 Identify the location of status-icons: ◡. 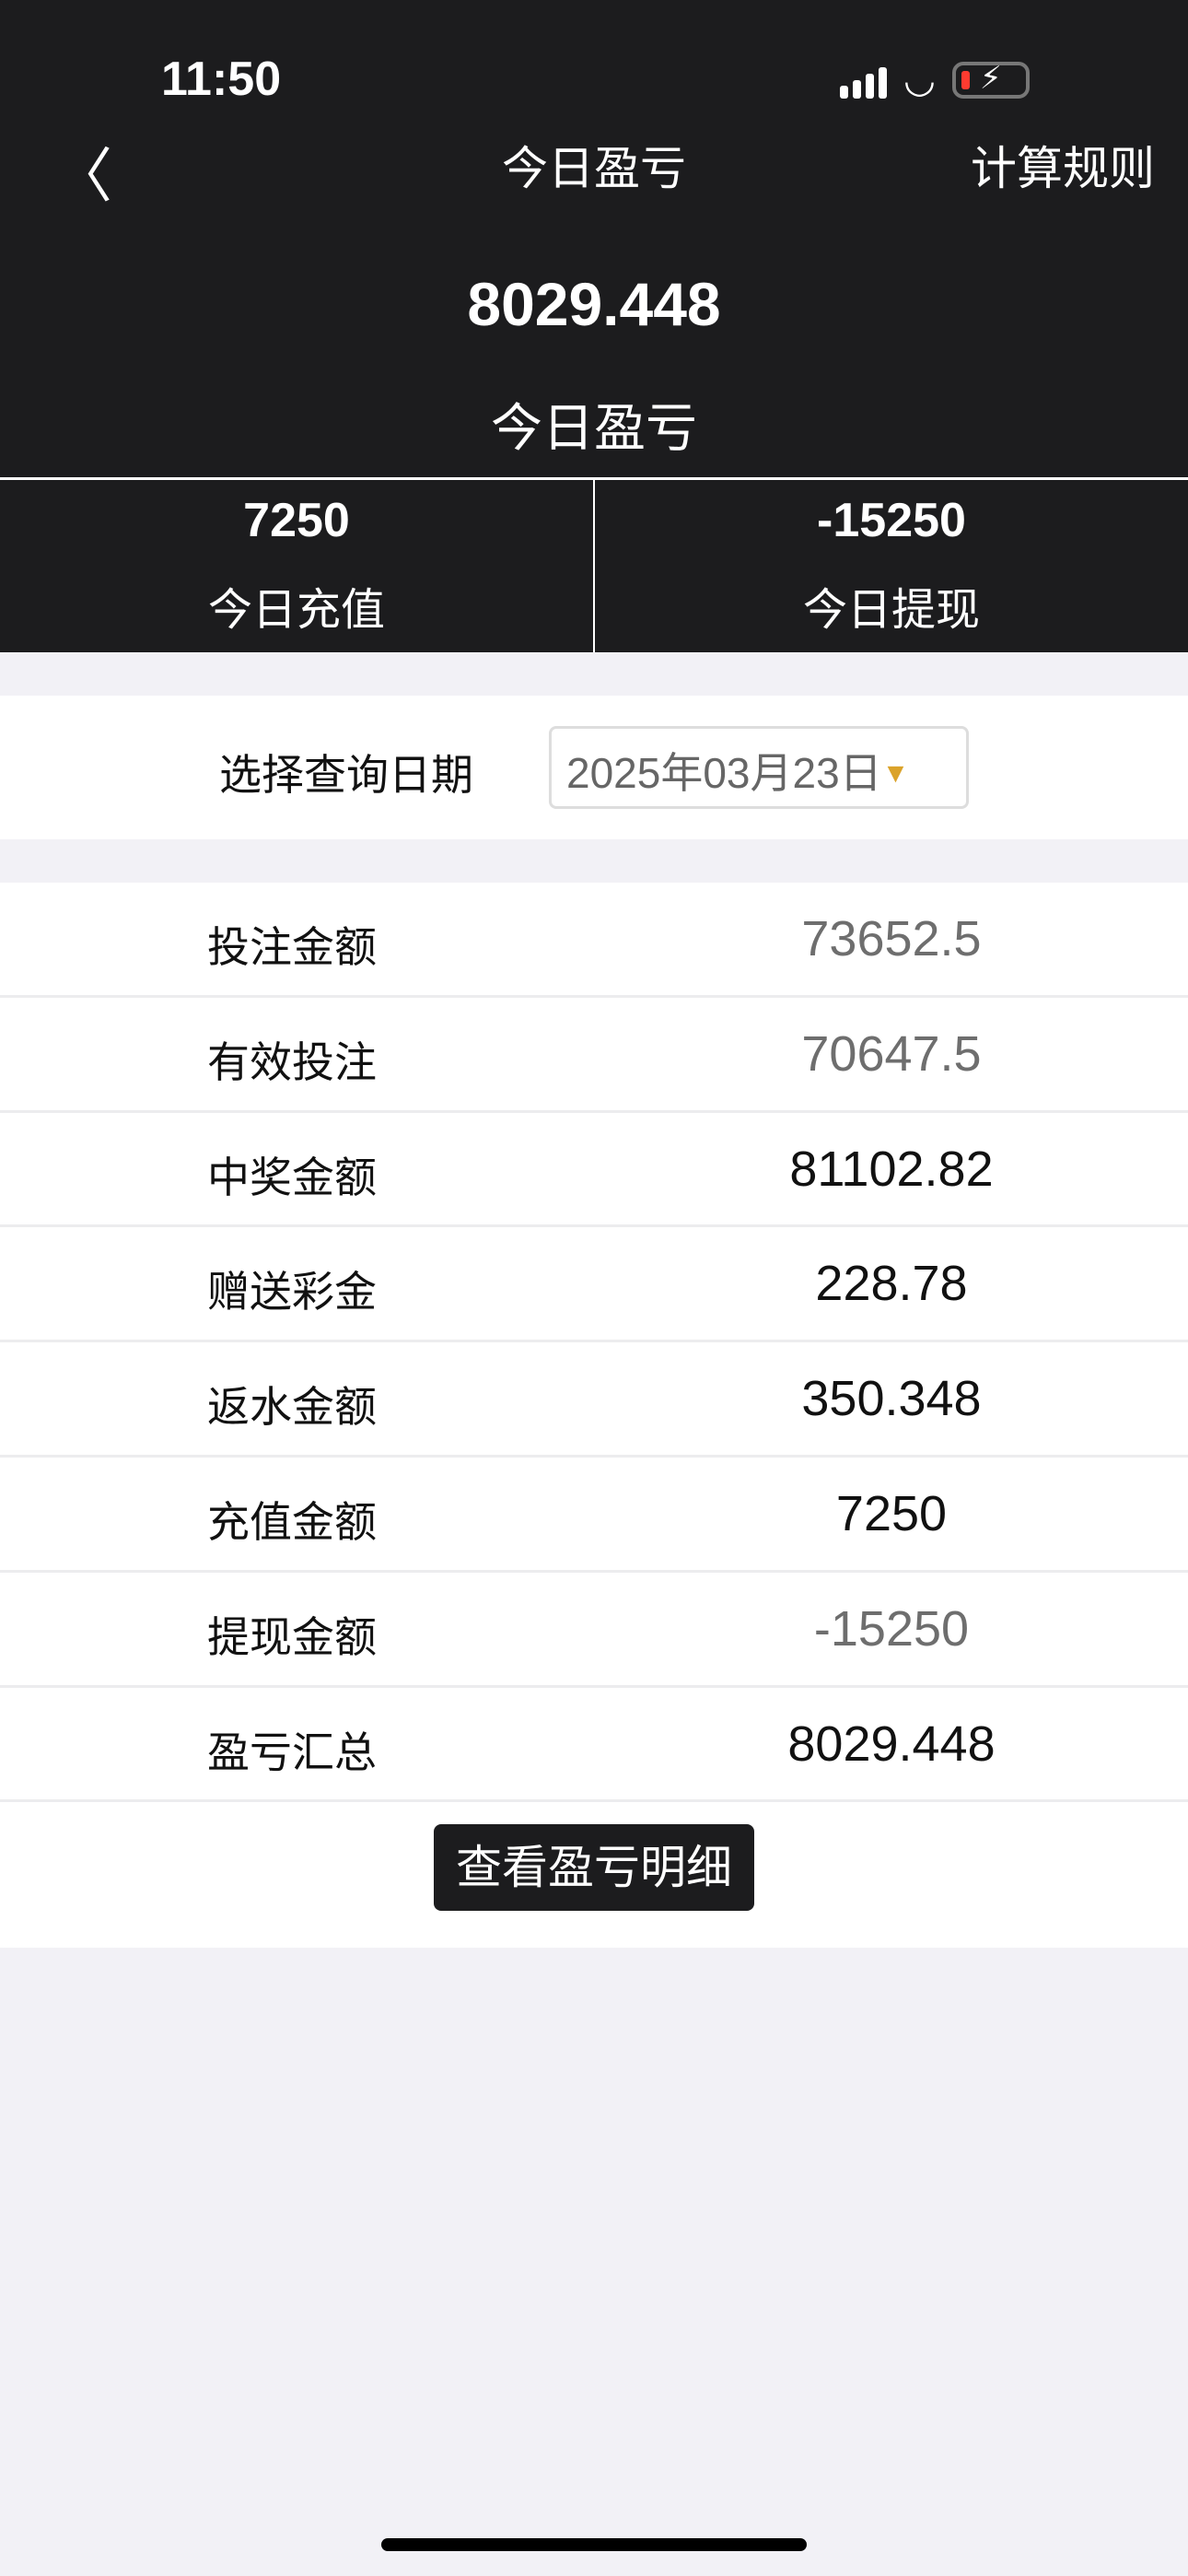
(935, 80).